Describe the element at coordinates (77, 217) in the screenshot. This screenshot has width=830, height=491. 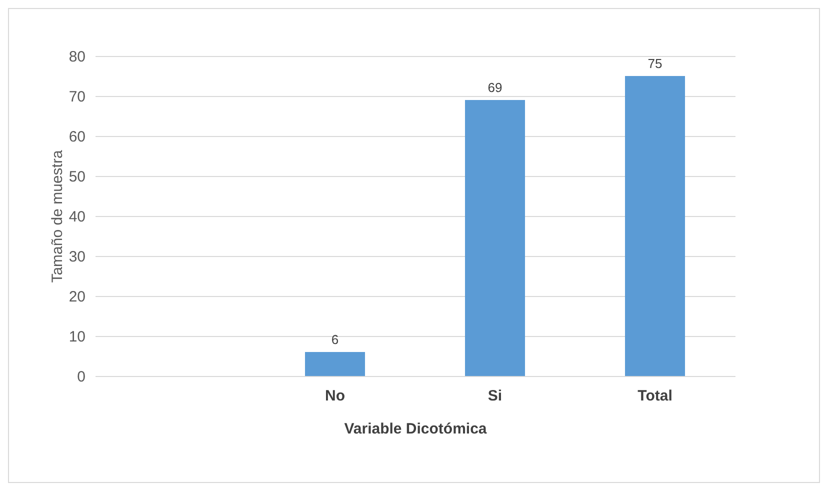
I see `y-tick-label: 40` at that location.